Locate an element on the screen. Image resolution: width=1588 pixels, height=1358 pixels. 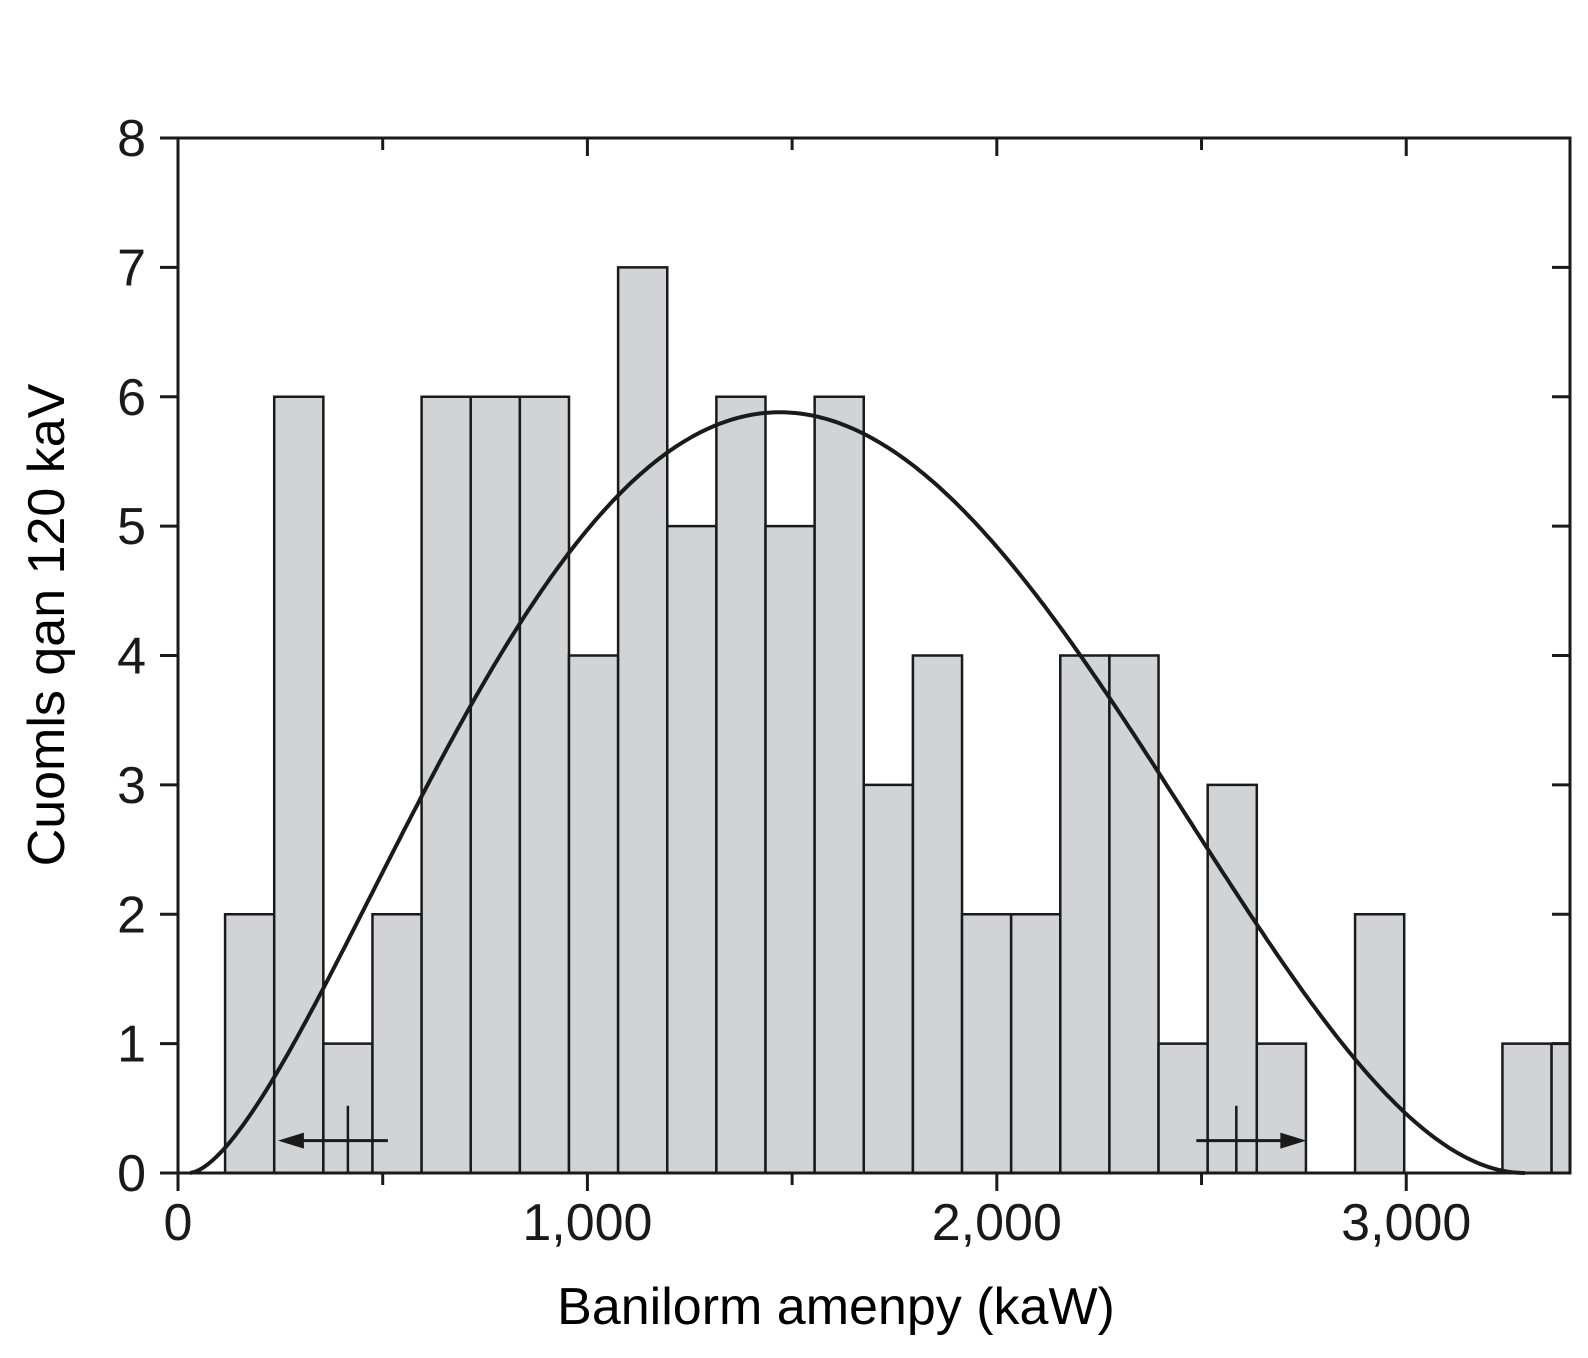
y-tick-label: 8 is located at coordinates (131, 139).